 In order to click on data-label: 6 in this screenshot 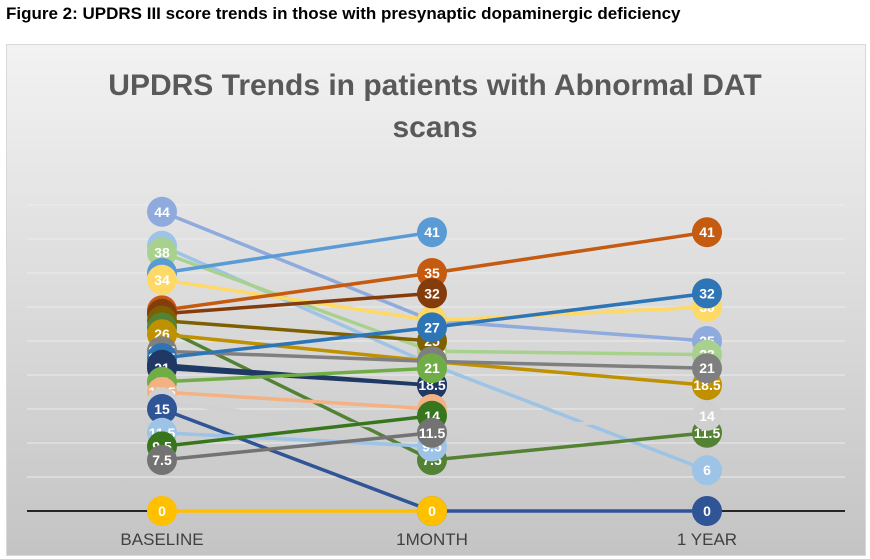, I will do `click(707, 470)`.